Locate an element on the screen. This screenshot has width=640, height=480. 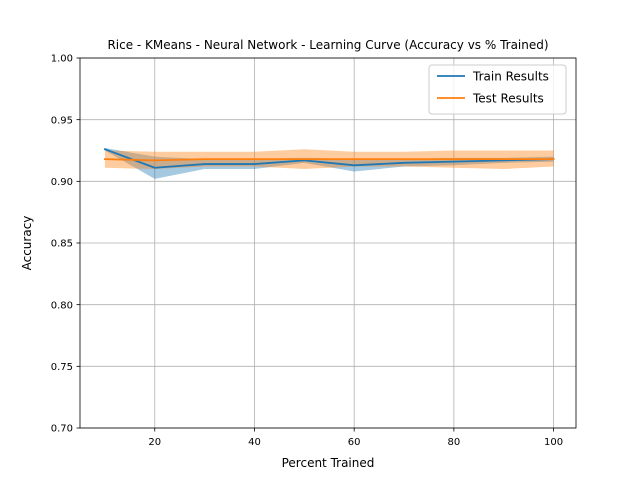
x-tick-label: 20 is located at coordinates (154, 442).